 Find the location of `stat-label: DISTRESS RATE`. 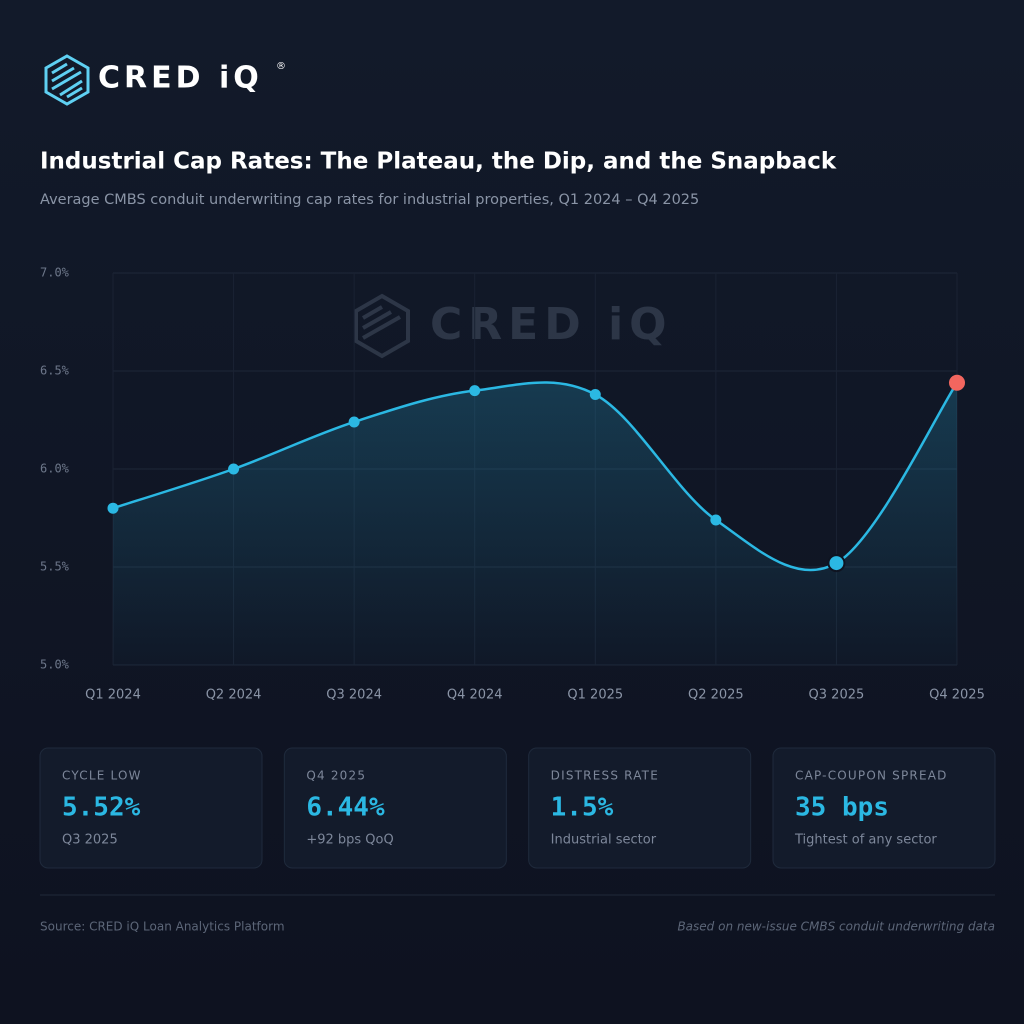

stat-label: DISTRESS RATE is located at coordinates (605, 776).